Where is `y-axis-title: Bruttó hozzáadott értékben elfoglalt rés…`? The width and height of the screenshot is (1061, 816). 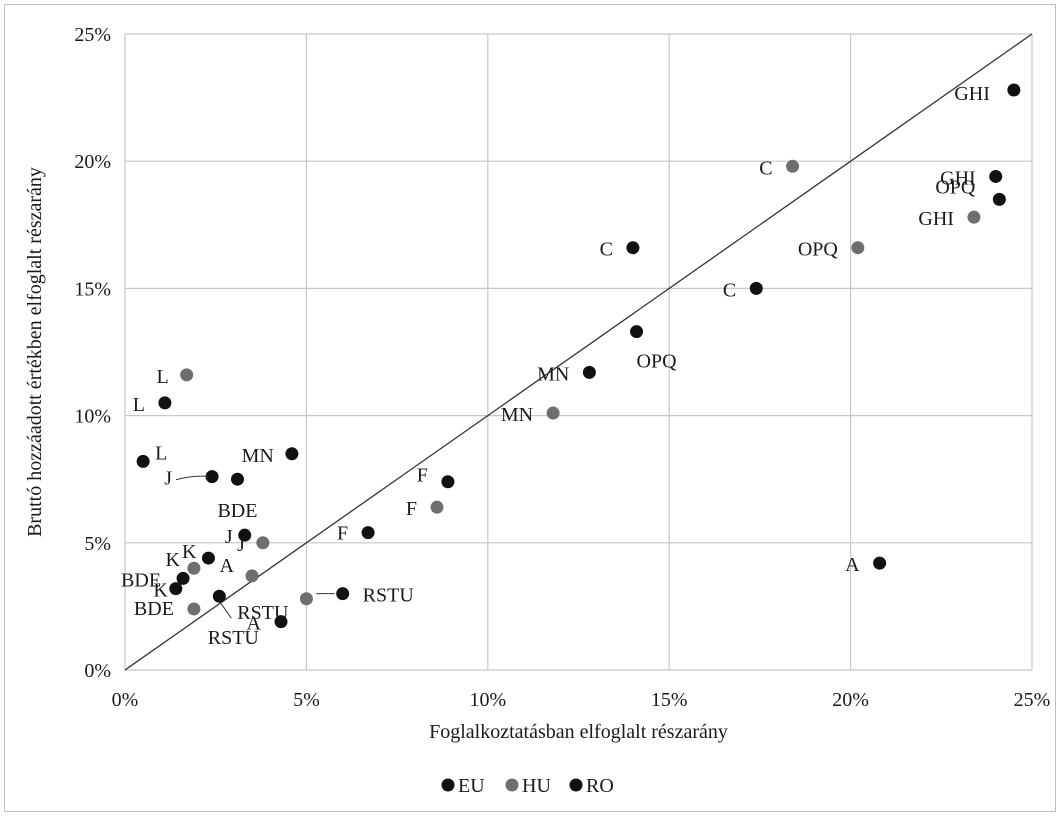
y-axis-title: Bruttó hozzáadott értékben elfoglalt rés… is located at coordinates (35, 352).